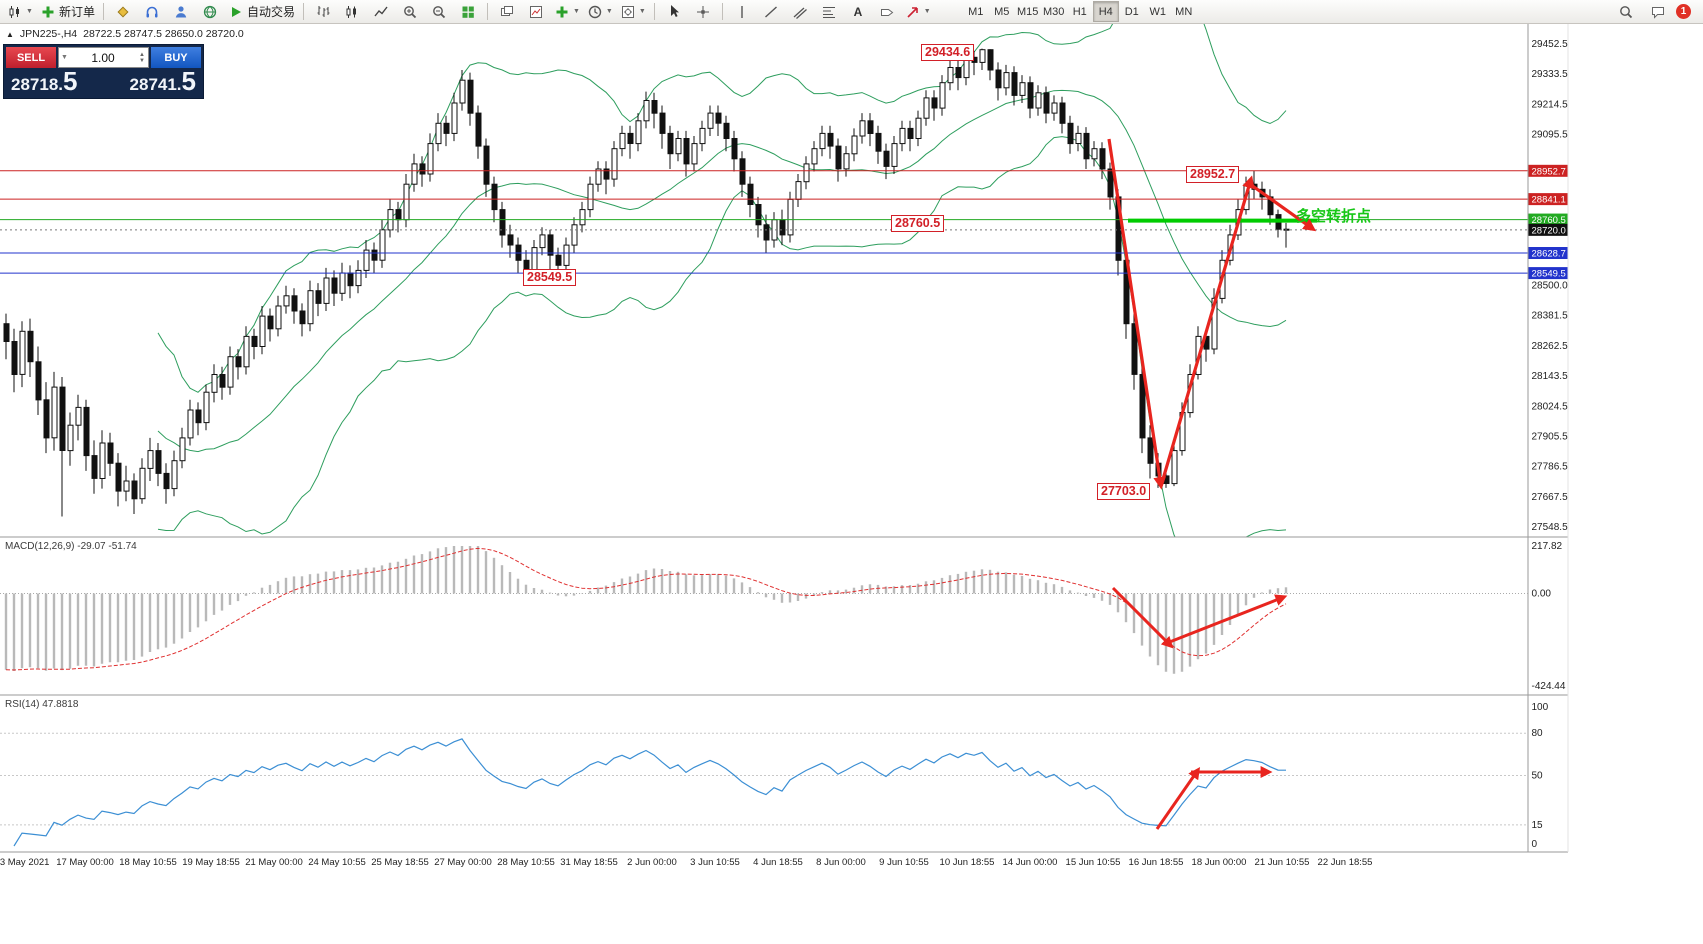 This screenshot has width=1703, height=944. Describe the element at coordinates (181, 12) in the screenshot. I see `community-button` at that location.